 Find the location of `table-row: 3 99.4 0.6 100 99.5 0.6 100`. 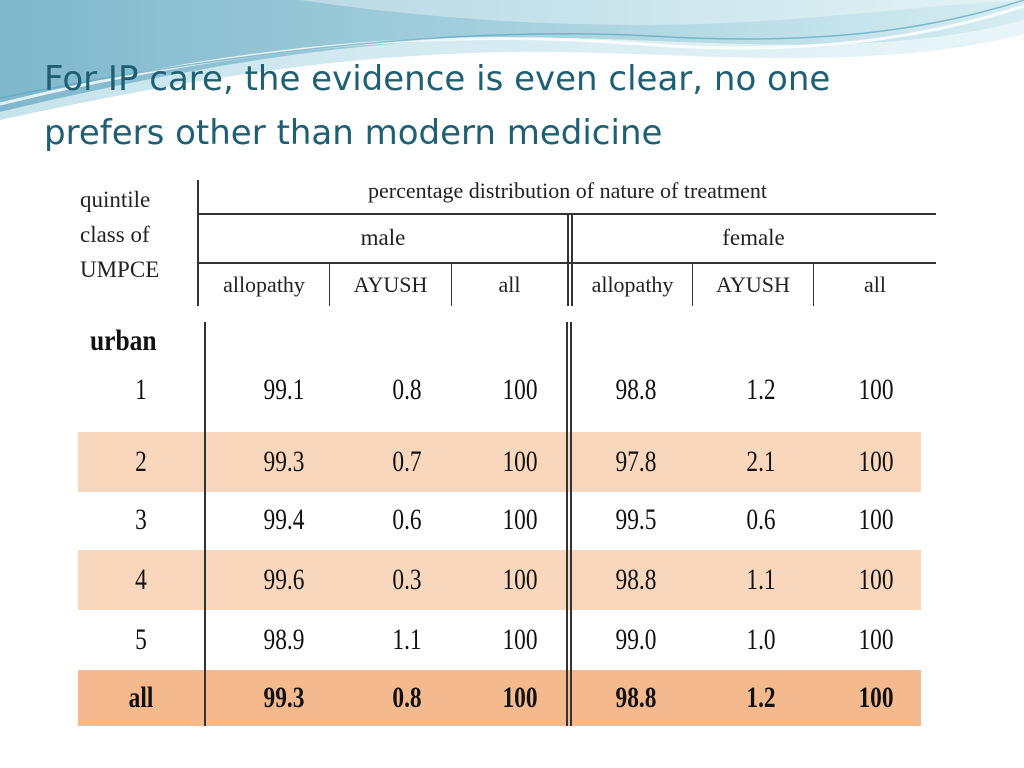

table-row: 3 99.4 0.6 100 99.5 0.6 100 is located at coordinates (499, 520).